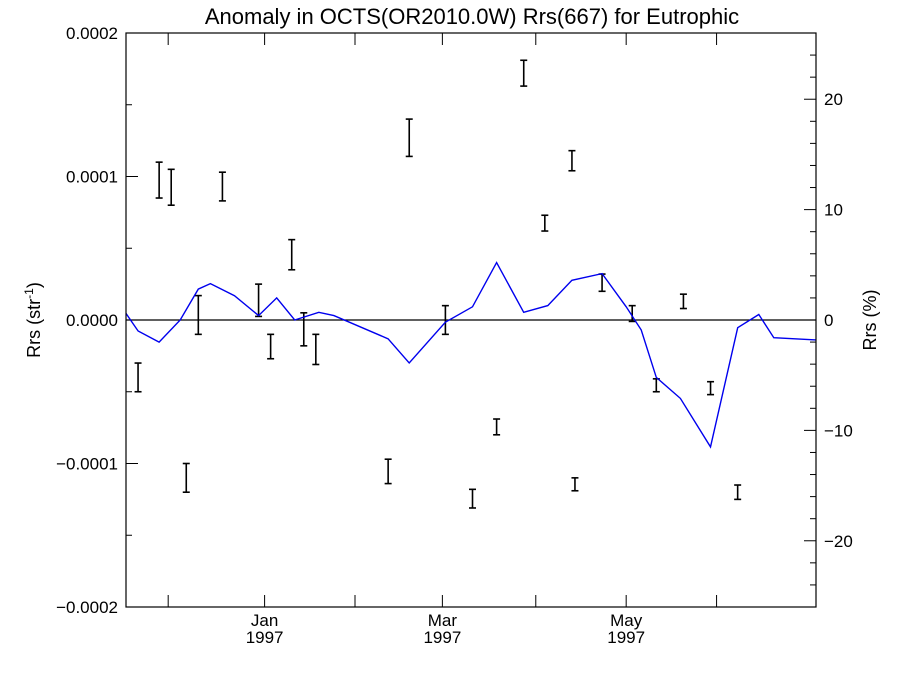 Image resolution: width=900 pixels, height=675 pixels. I want to click on x-tick-label: May, so click(626, 620).